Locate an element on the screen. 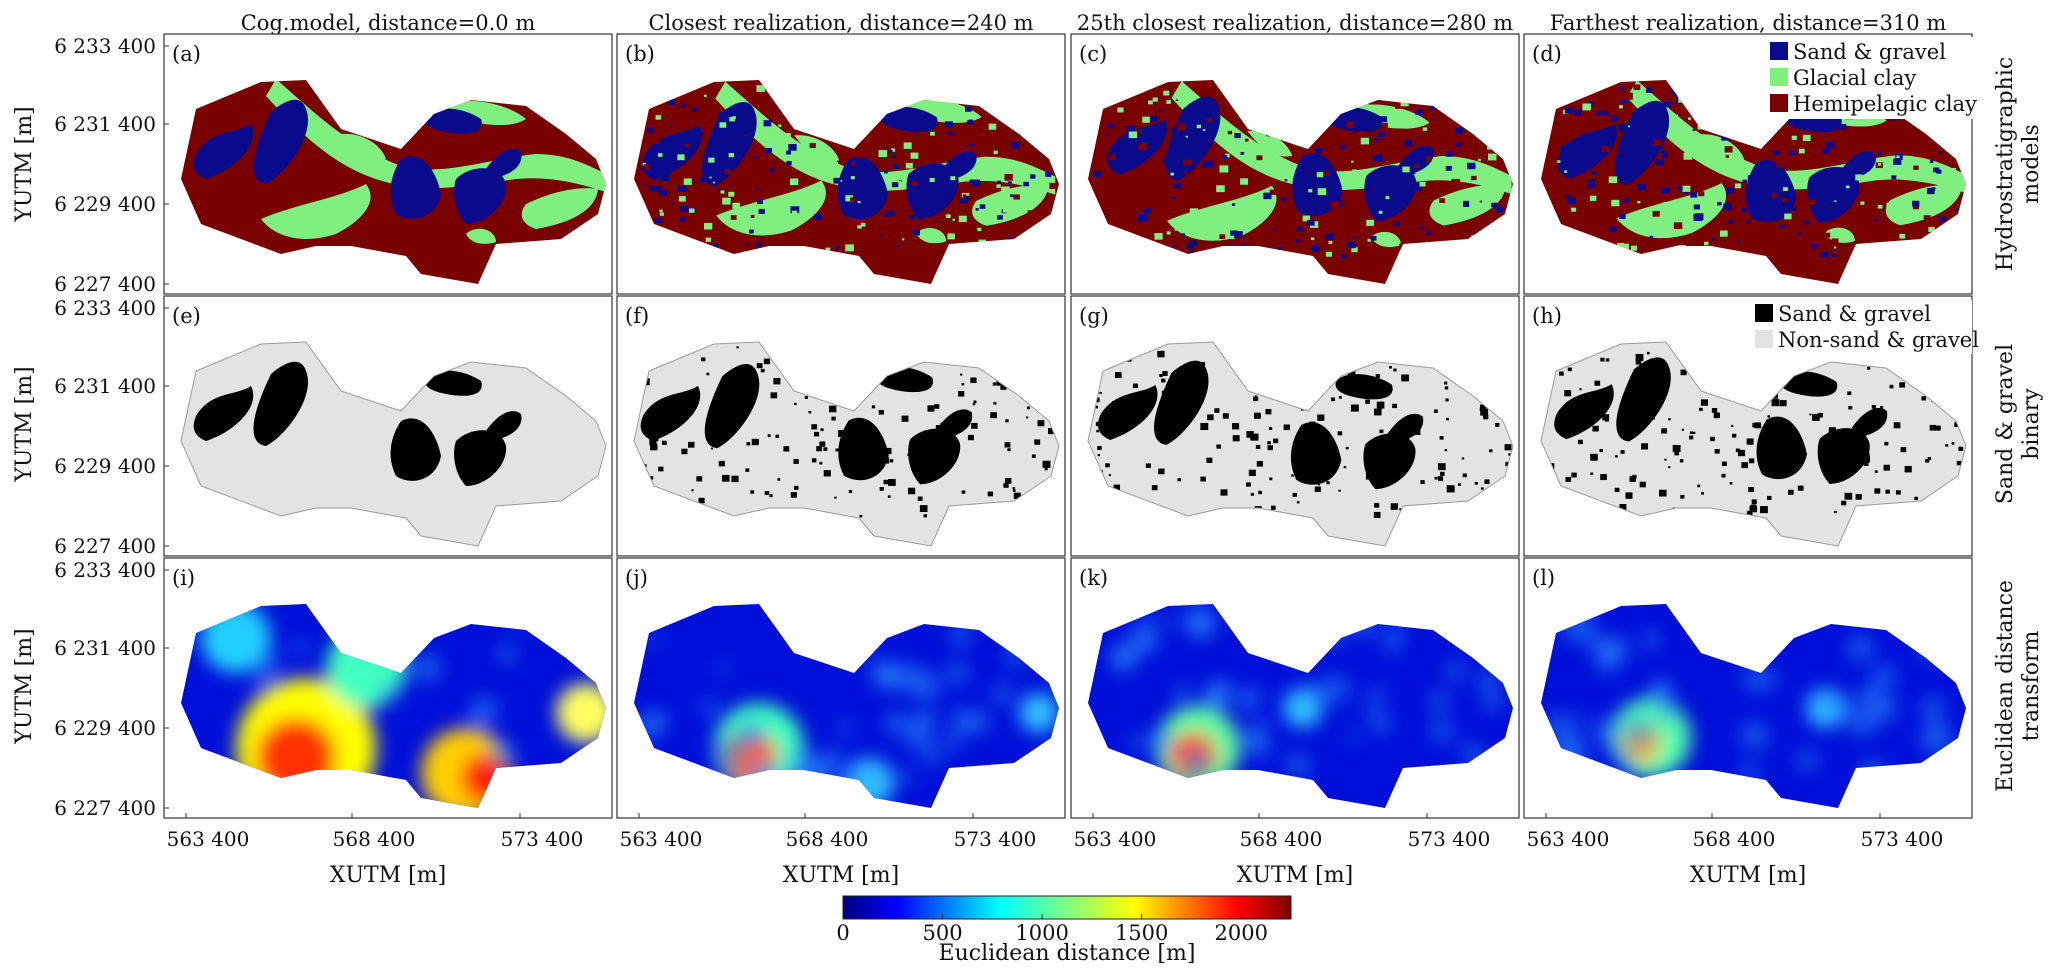 The image size is (2054, 977). column-title-2: Closest realization, distance=240 m is located at coordinates (840, 23).